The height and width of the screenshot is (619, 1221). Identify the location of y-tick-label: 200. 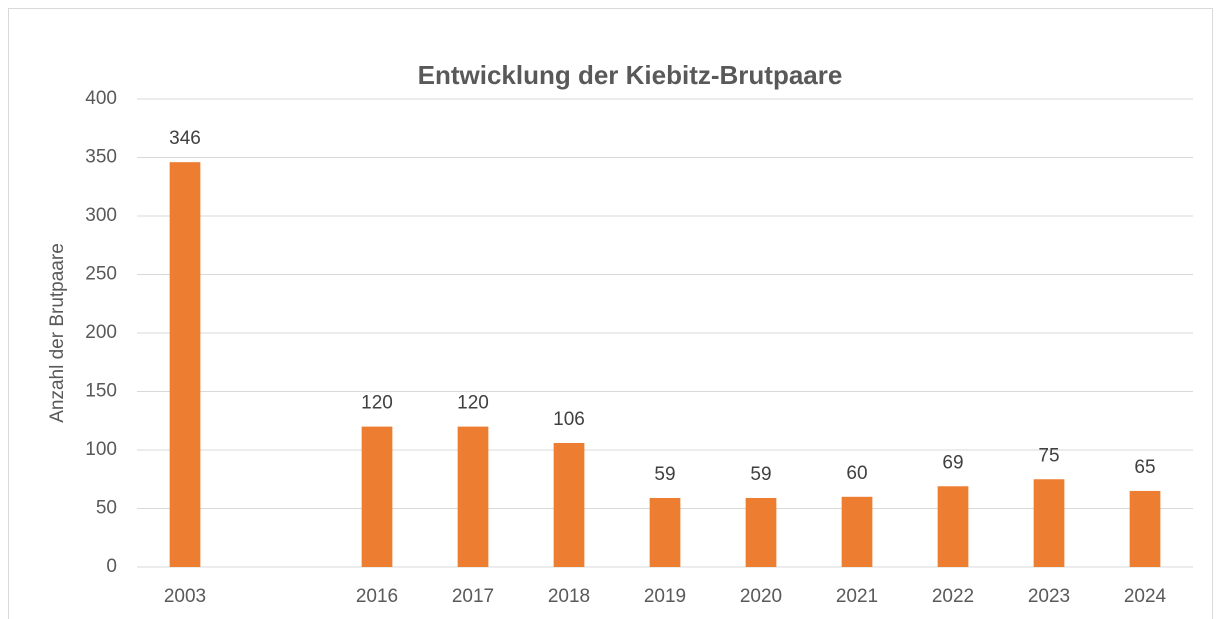
(101, 332).